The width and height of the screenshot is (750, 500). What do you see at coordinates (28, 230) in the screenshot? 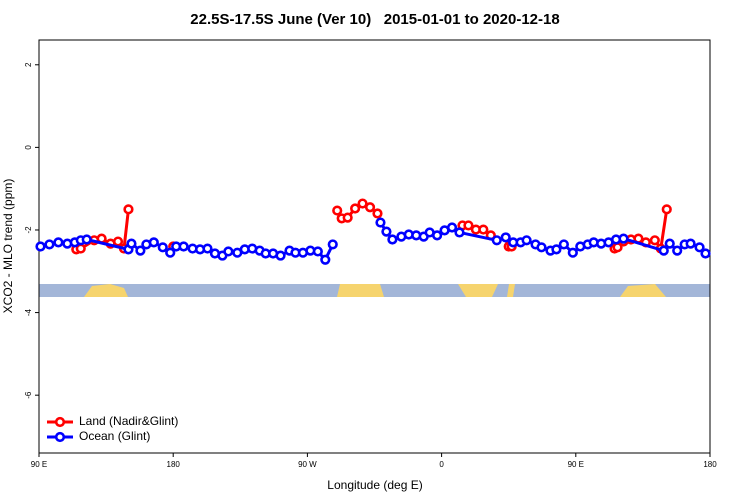
I see `y-tick-label: -2` at bounding box center [28, 230].